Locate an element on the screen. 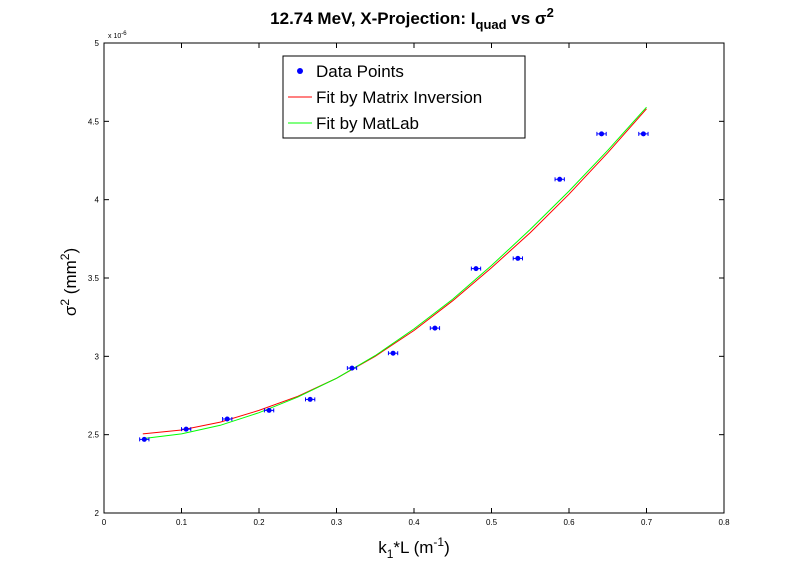 The height and width of the screenshot is (575, 800). x-axis-label: k1*L (m-1) is located at coordinates (414, 548).